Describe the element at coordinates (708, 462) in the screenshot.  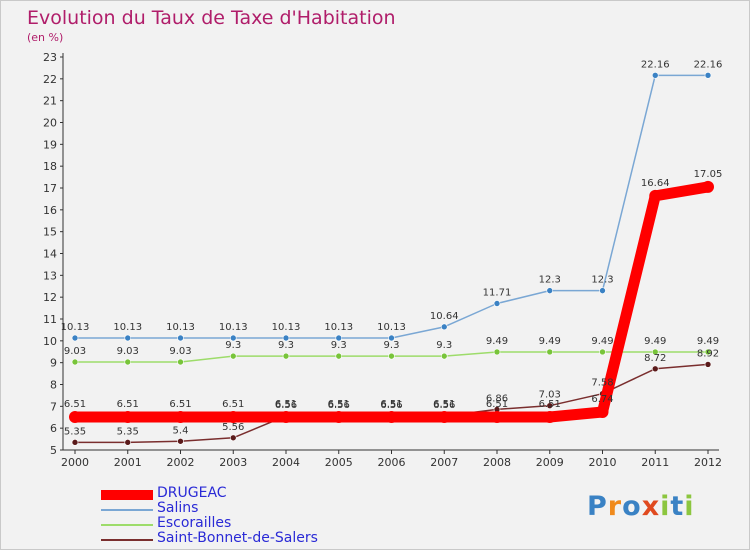
I see `x-tick-label: 2012` at that location.